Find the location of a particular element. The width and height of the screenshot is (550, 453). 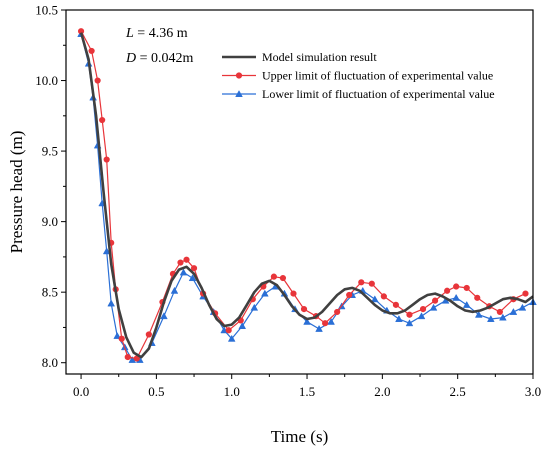

y-tick-label: 9.5 is located at coordinates (50, 151).